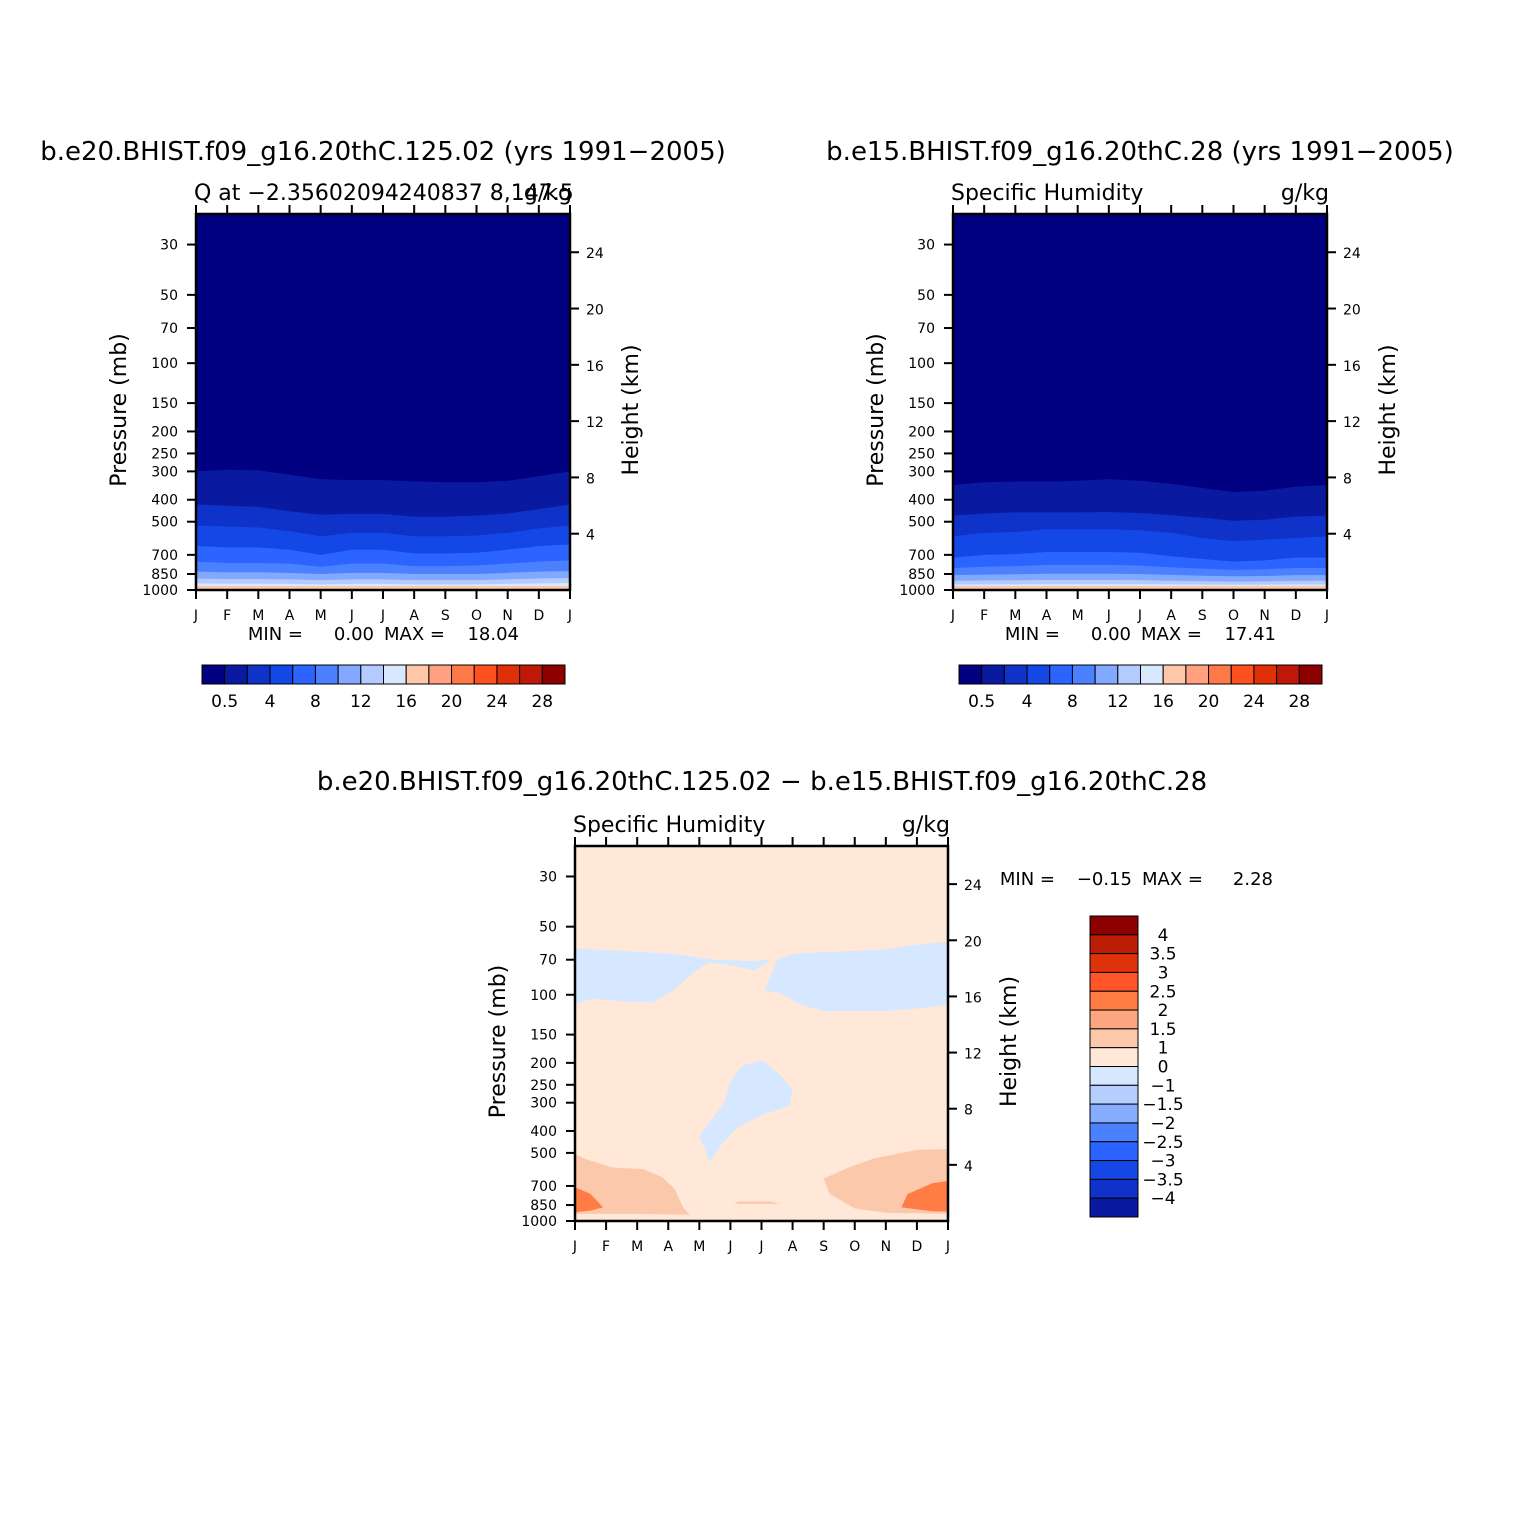  I want to click on y2-tick-label: 24, so click(595, 254).